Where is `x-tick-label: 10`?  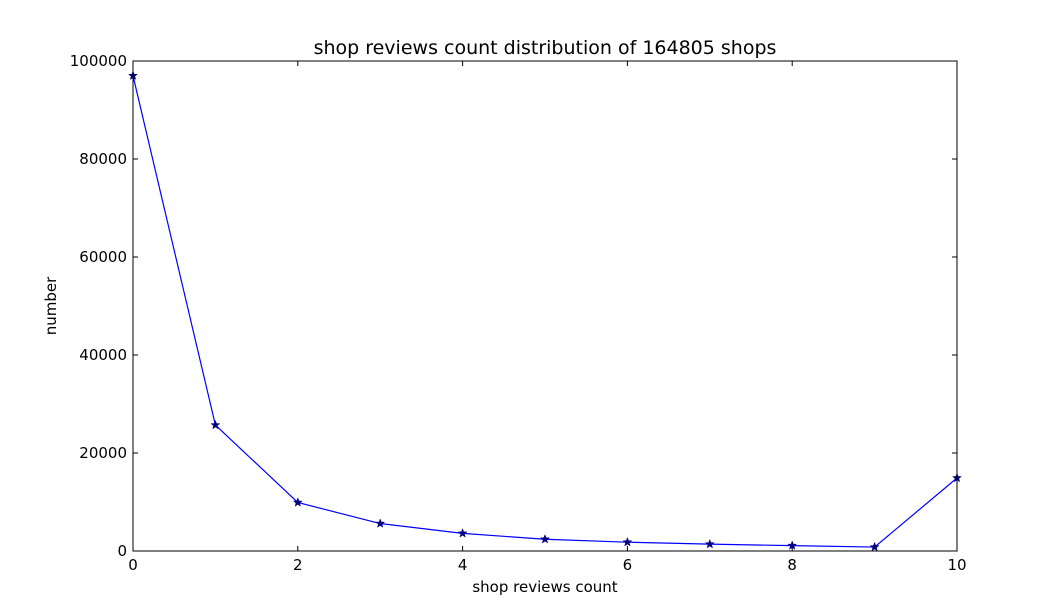
x-tick-label: 10 is located at coordinates (956, 565).